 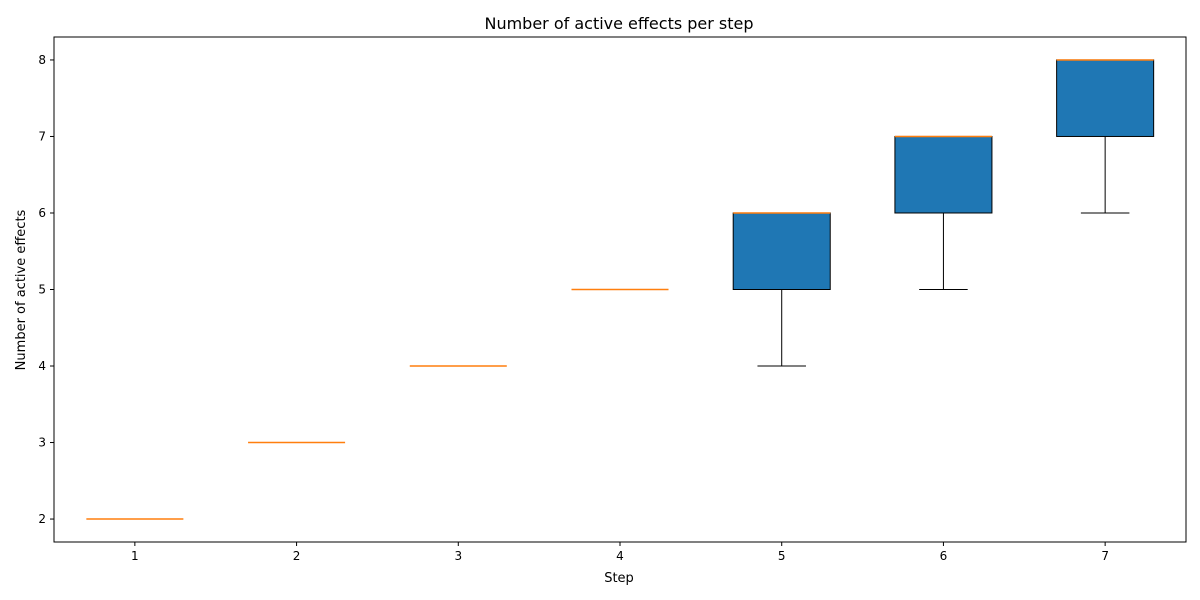 I want to click on chart-title: Number of active effects per step, so click(x=618, y=23).